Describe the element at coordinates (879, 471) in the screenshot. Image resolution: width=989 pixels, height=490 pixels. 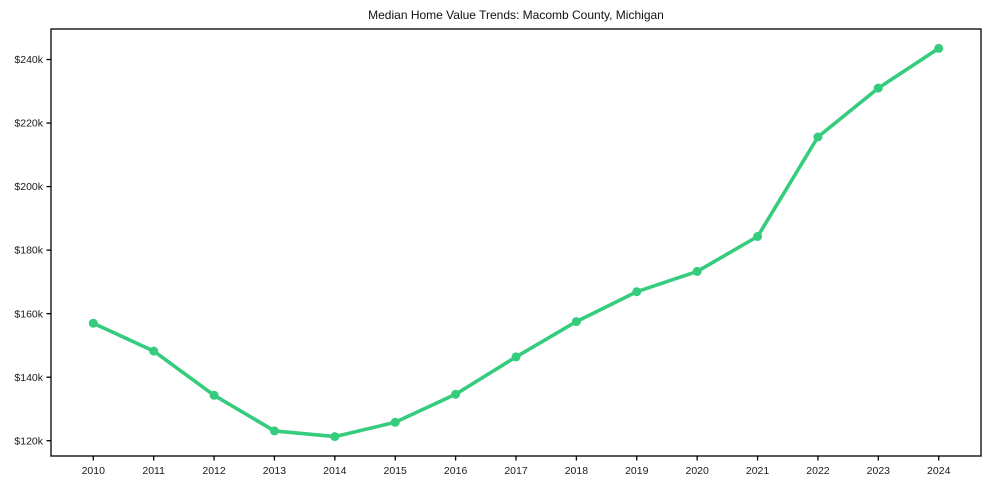
I see `x-axis-tick-label: 2023` at that location.